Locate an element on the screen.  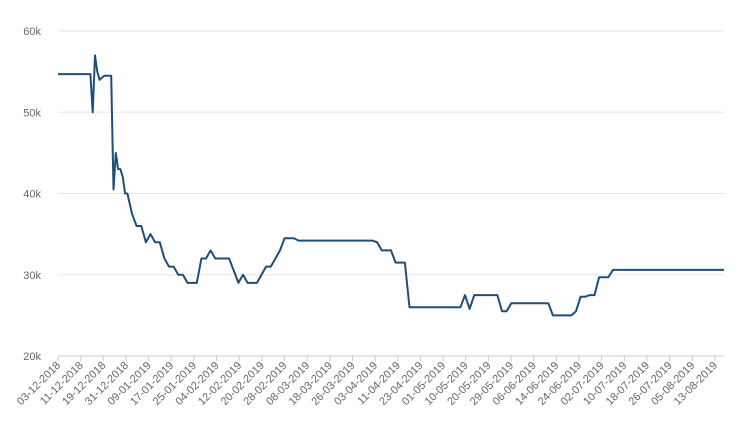
y-tick-label: 40k is located at coordinates (32, 195).